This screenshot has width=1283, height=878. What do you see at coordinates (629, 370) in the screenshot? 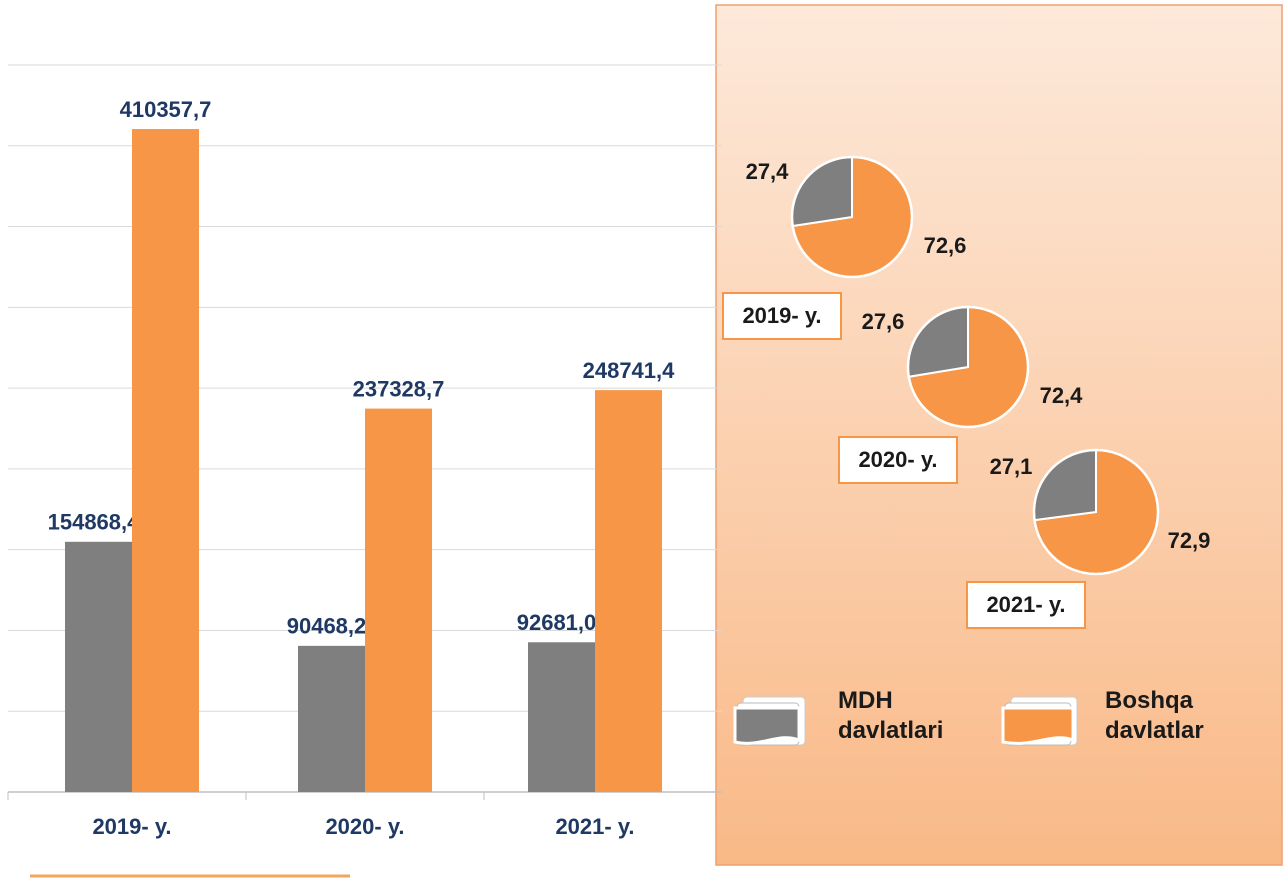
I see `value-label: 248741,4` at bounding box center [629, 370].